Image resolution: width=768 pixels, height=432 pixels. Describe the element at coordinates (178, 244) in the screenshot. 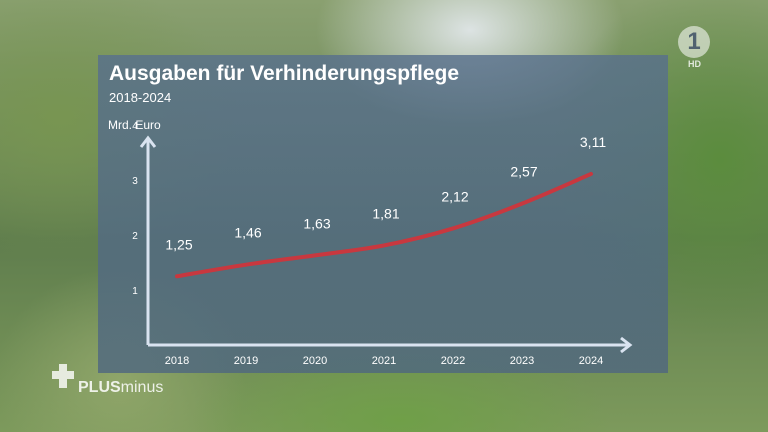

I see `data-label: 1,25` at that location.